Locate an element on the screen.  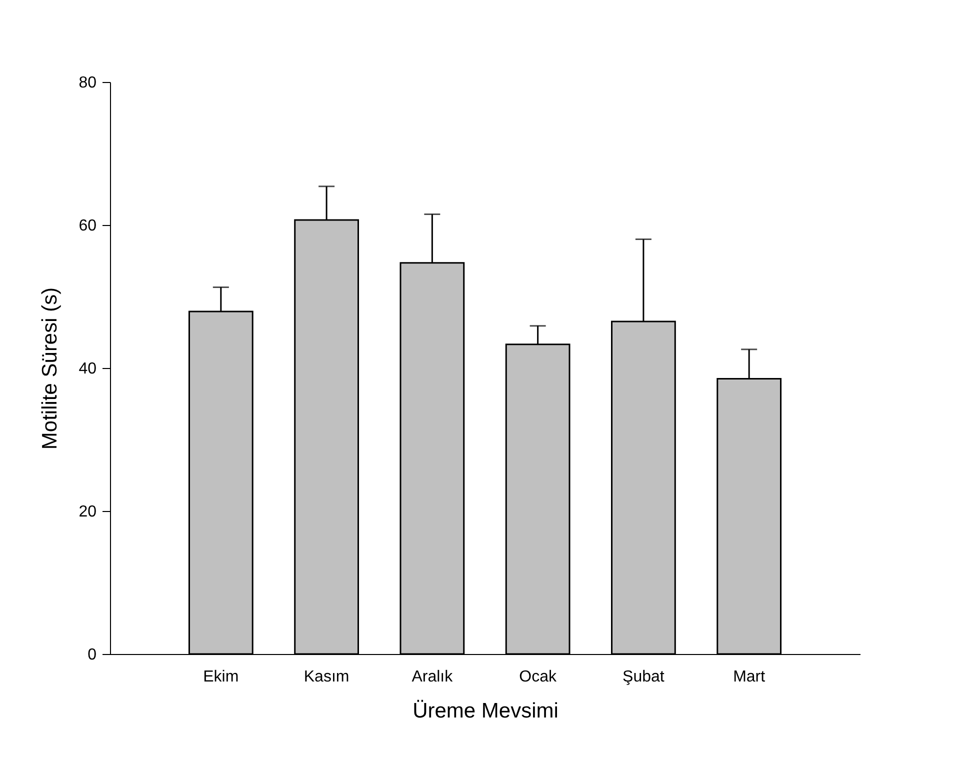
x-tick-label: Ocak is located at coordinates (538, 677).